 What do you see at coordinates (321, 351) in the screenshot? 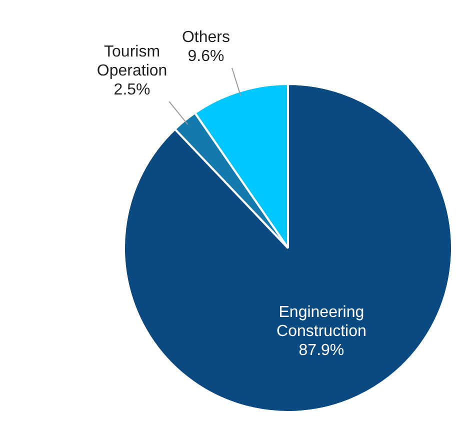
I see `data-label: 87.9%` at bounding box center [321, 351].